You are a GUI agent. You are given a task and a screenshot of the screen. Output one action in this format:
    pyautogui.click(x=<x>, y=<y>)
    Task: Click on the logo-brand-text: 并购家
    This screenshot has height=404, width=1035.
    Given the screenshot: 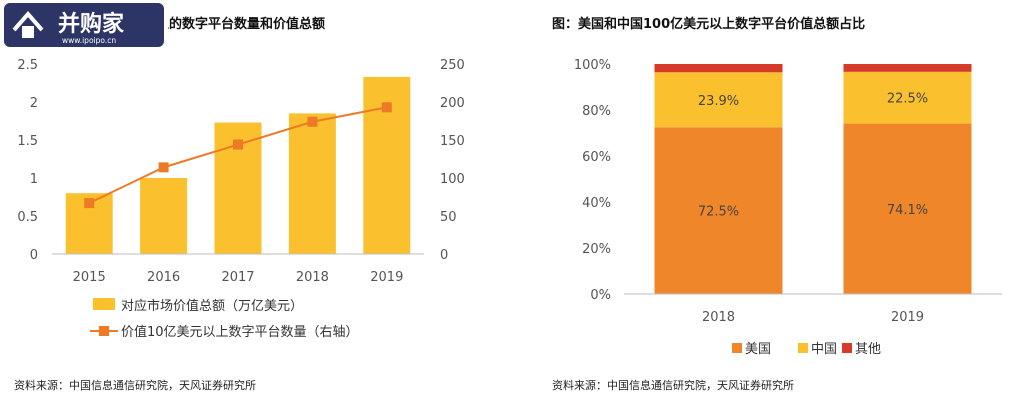 What is the action you would take?
    pyautogui.click(x=91, y=24)
    